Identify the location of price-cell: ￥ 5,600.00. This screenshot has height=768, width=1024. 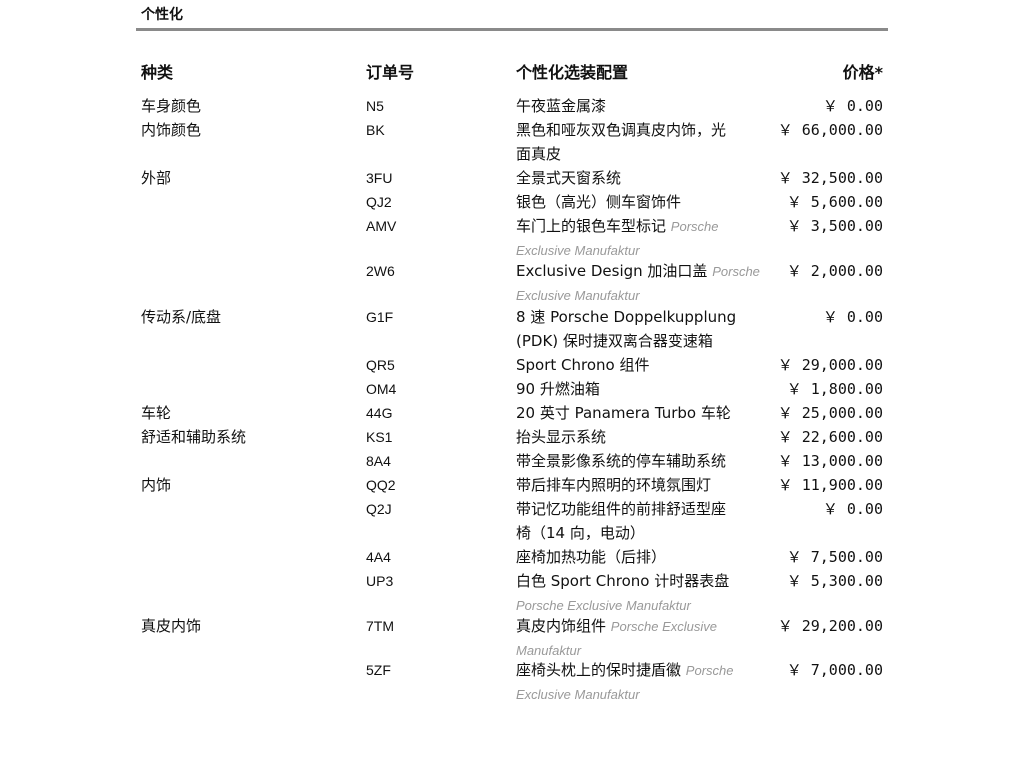
(834, 202).